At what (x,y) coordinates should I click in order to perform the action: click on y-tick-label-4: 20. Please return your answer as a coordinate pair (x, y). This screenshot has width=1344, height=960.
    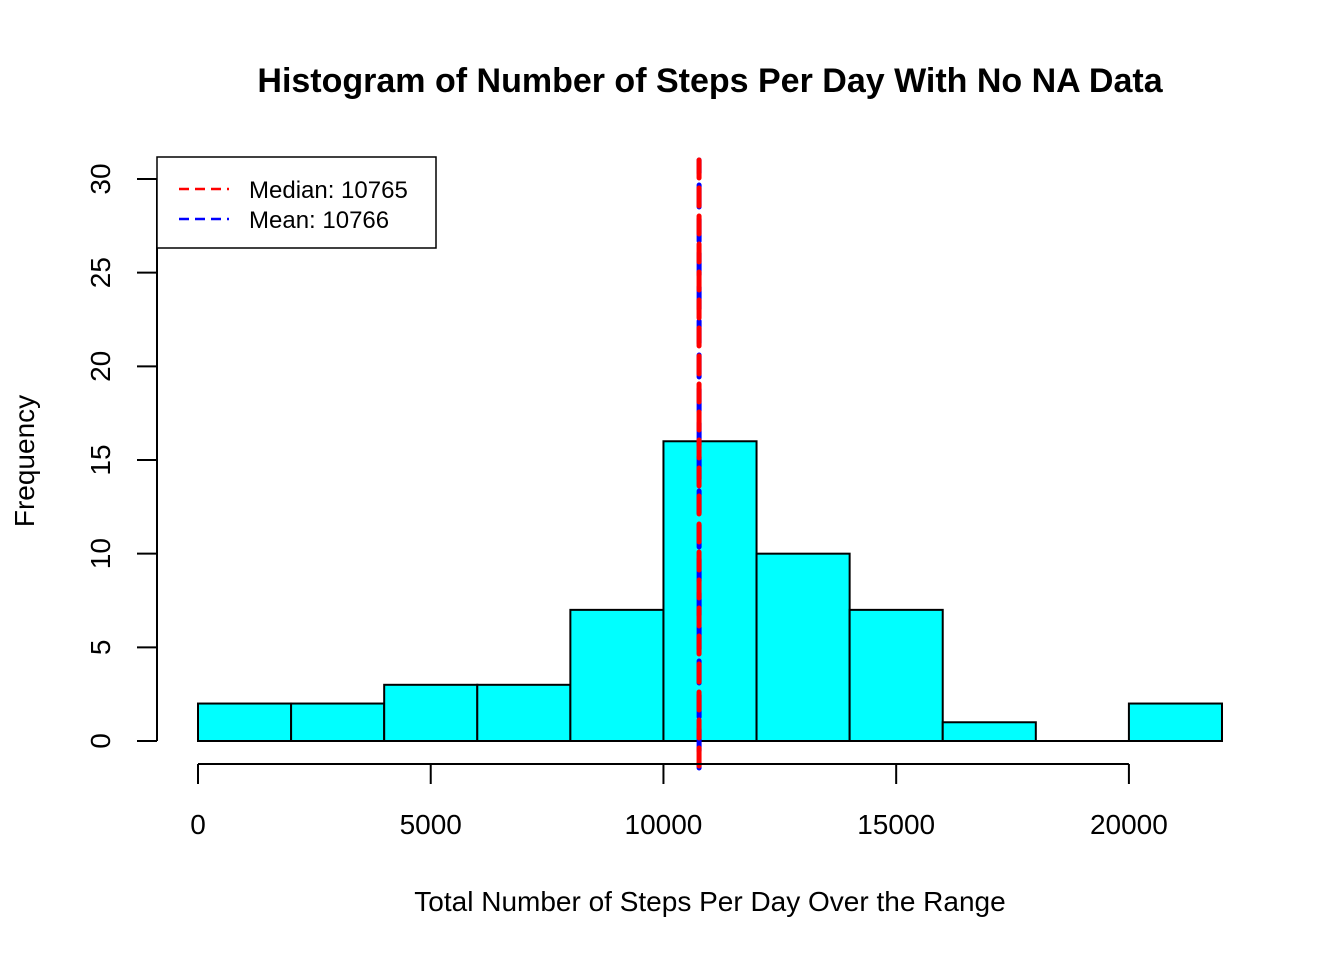
    Looking at the image, I should click on (100, 366).